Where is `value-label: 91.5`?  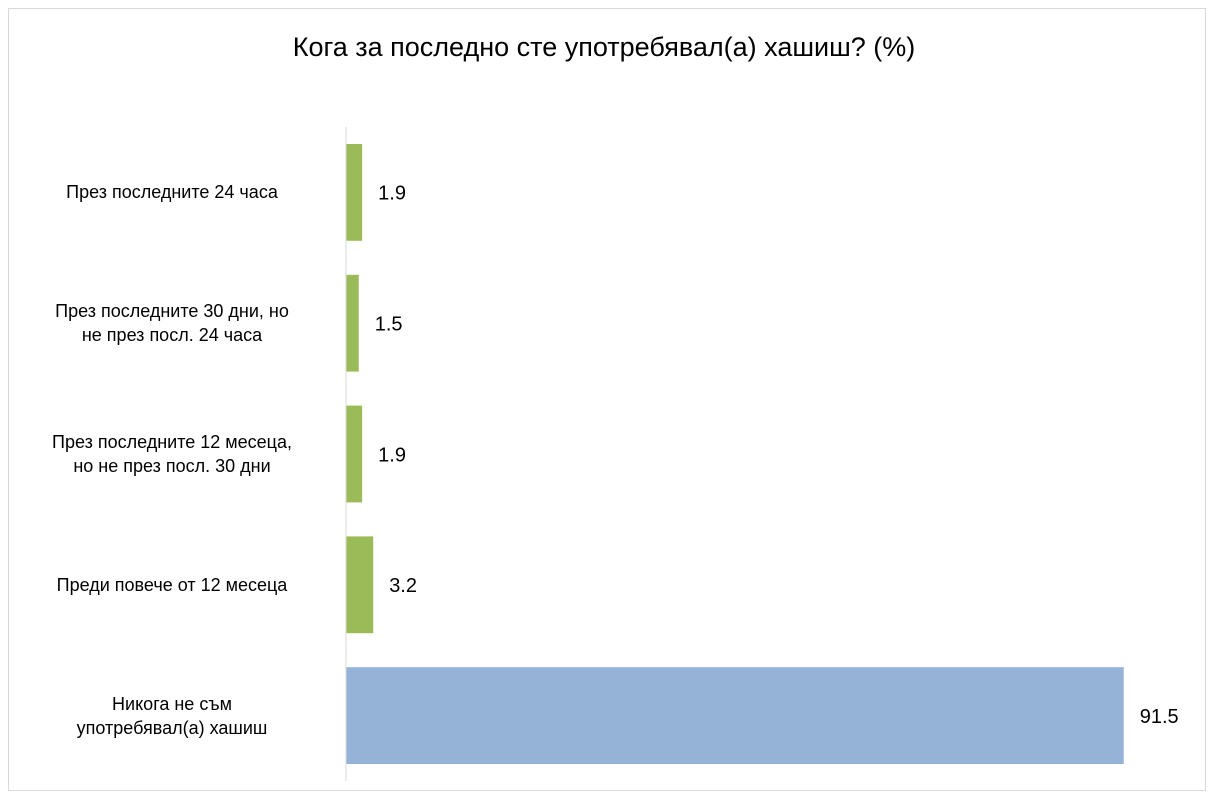
value-label: 91.5 is located at coordinates (1159, 717).